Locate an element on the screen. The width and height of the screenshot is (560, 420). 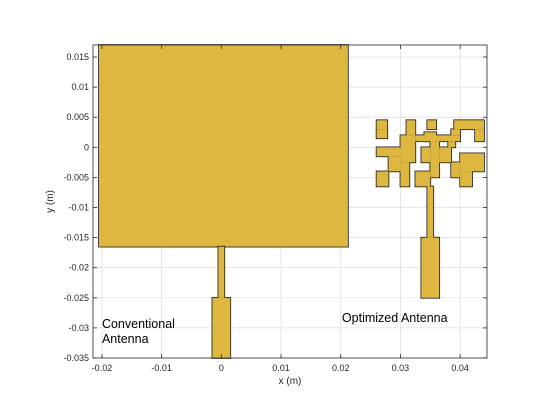
conventional-feed-fill is located at coordinates (221, 302).